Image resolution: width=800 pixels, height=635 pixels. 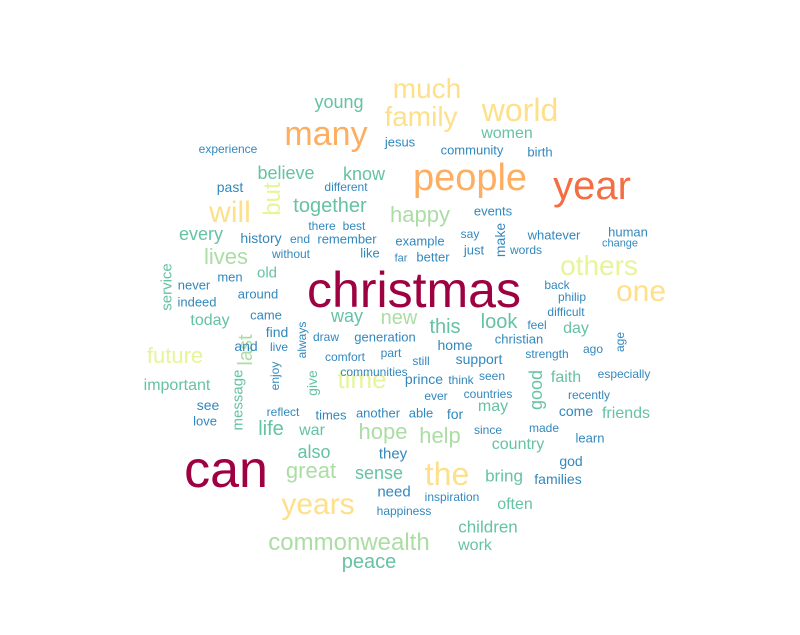 What do you see at coordinates (267, 273) in the screenshot?
I see `word-old: old` at bounding box center [267, 273].